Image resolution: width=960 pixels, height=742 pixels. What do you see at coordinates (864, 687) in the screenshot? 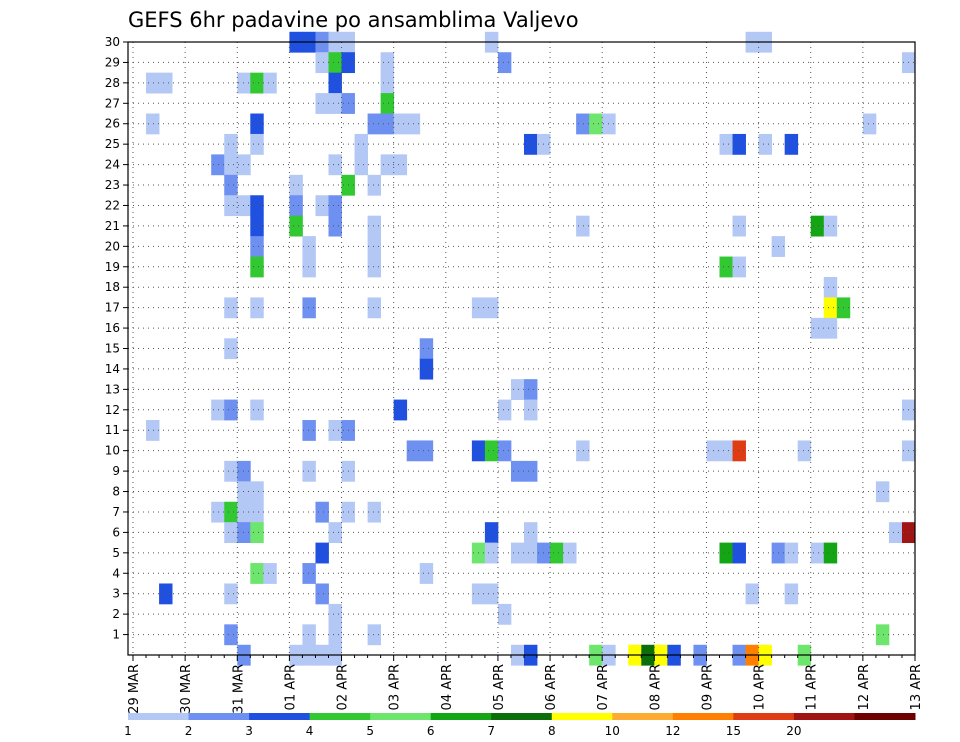
I see `x-tick-label: 12 APR` at bounding box center [864, 687].